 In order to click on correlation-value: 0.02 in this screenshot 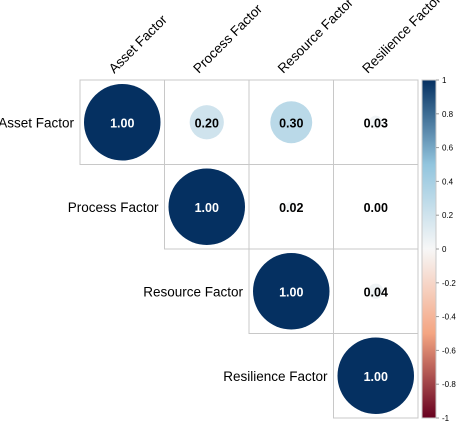, I will do `click(291, 208)`.